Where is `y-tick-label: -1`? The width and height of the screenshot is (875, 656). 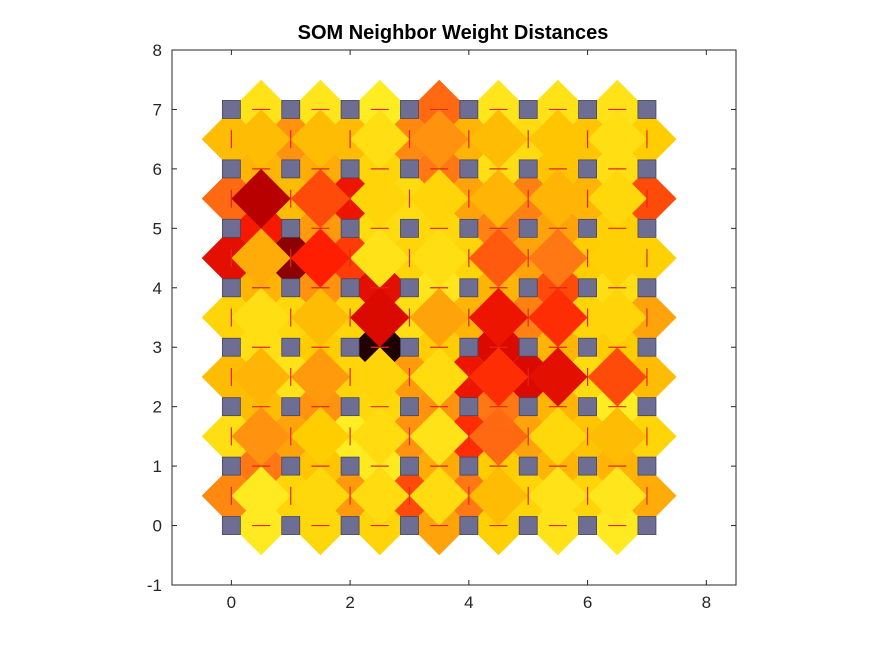 y-tick-label: -1 is located at coordinates (154, 585).